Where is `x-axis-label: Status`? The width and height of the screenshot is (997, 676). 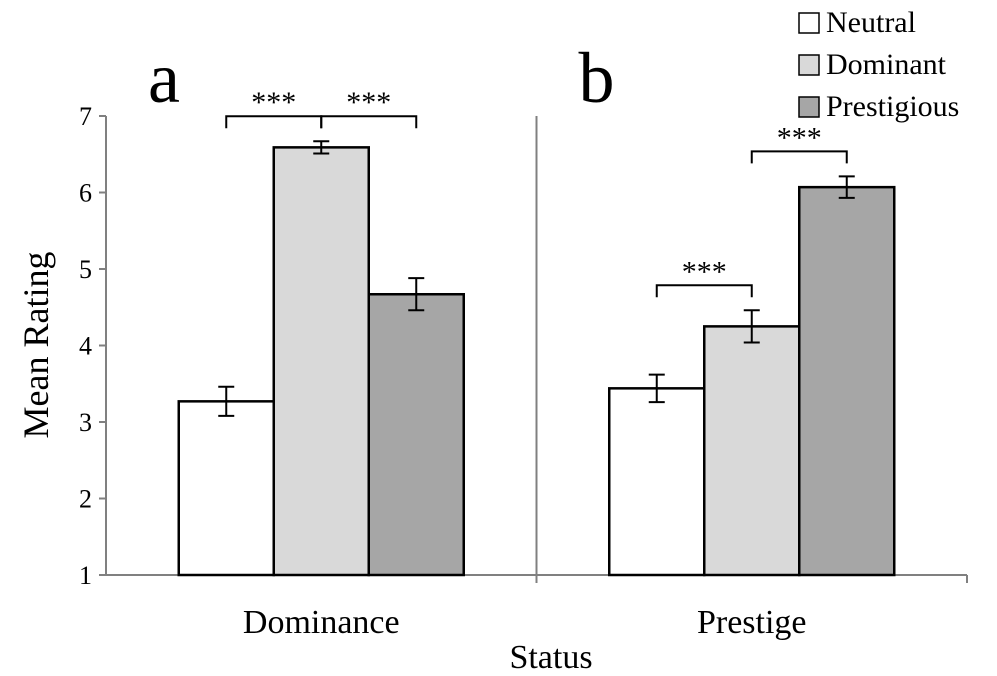
x-axis-label: Status is located at coordinates (550, 657).